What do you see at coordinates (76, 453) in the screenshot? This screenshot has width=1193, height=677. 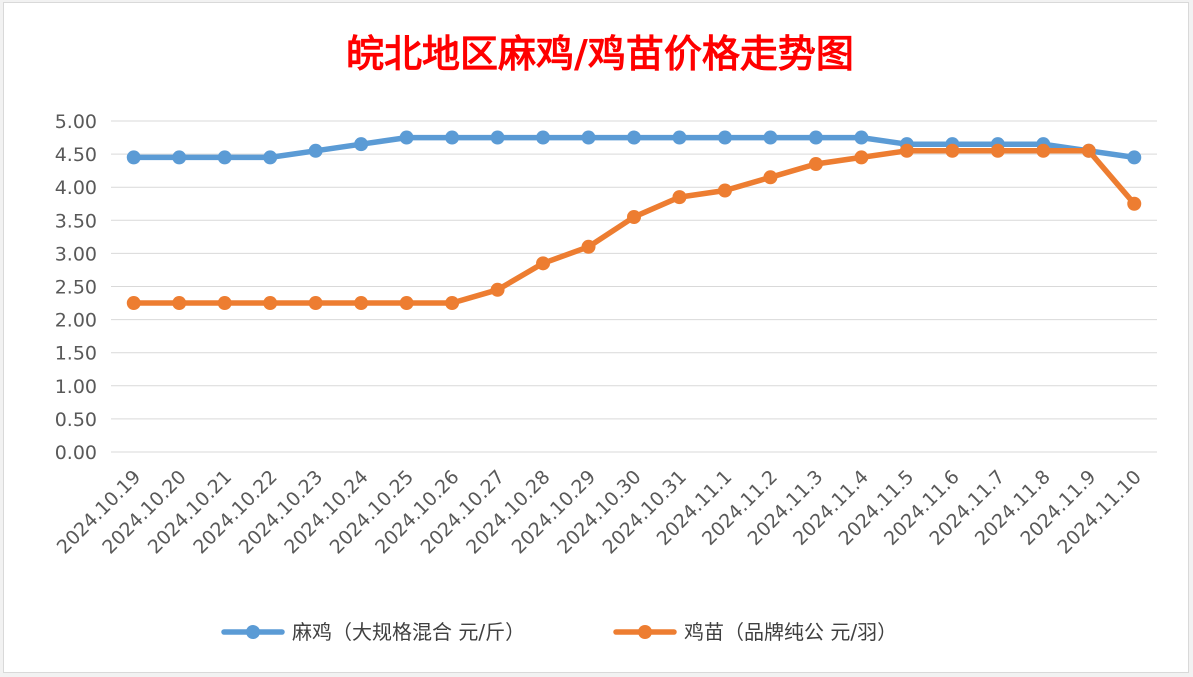 I see `y-tick-label: 0.00` at bounding box center [76, 453].